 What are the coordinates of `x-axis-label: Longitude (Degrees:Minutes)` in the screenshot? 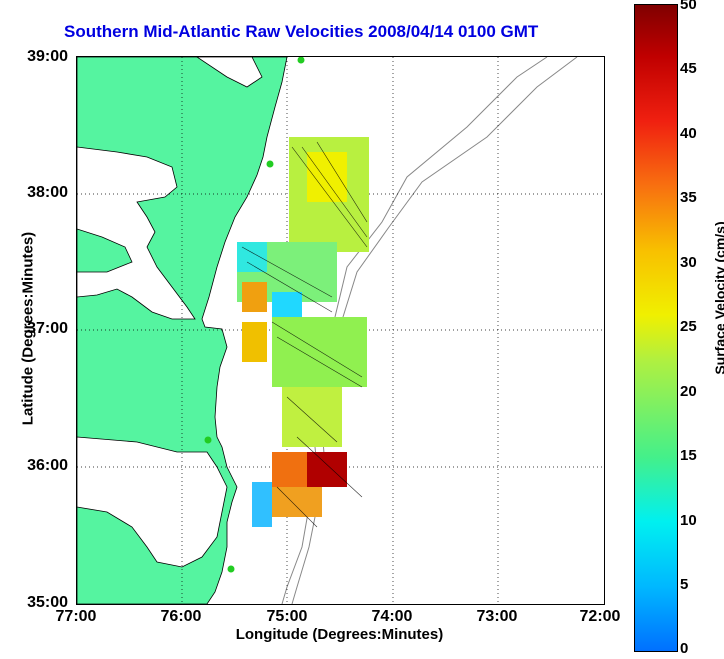 It's located at (339, 634).